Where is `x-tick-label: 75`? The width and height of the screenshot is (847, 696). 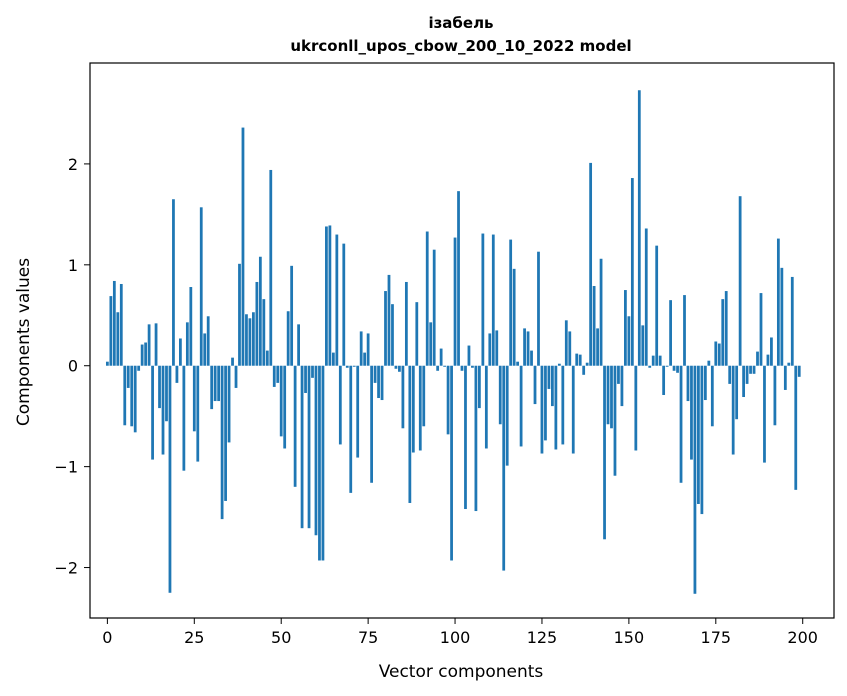 x-tick-label: 75 is located at coordinates (368, 637).